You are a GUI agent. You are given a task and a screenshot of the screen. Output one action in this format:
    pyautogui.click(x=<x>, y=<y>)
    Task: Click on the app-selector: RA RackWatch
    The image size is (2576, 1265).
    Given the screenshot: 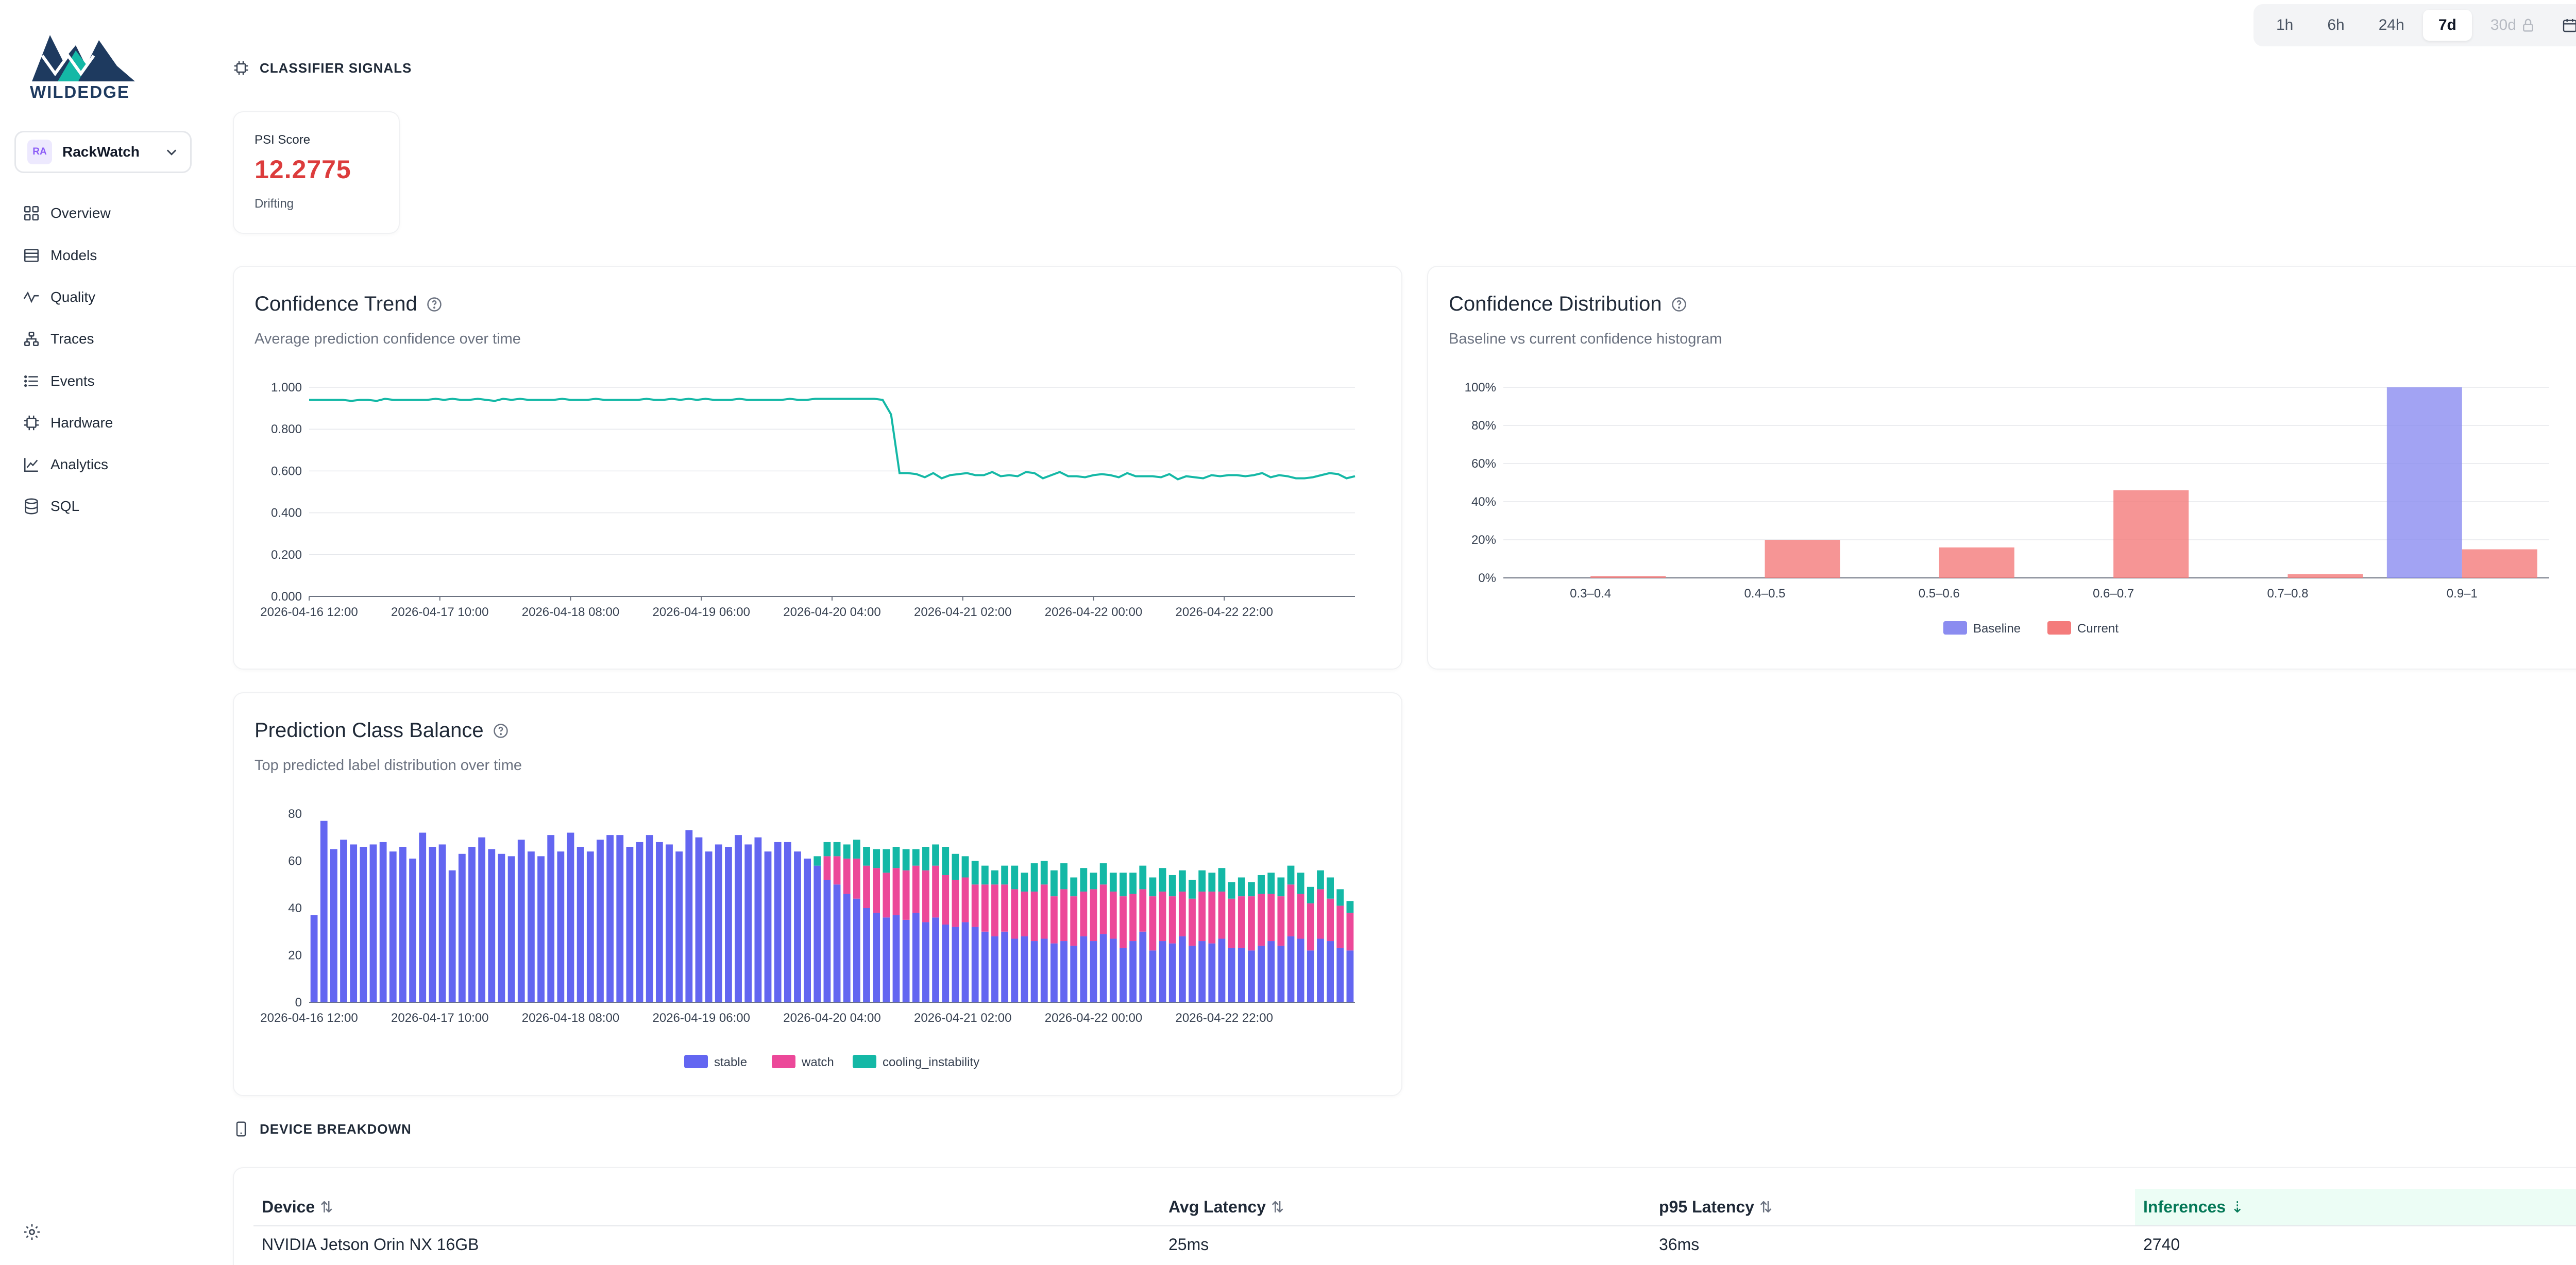 What is the action you would take?
    pyautogui.click(x=103, y=152)
    